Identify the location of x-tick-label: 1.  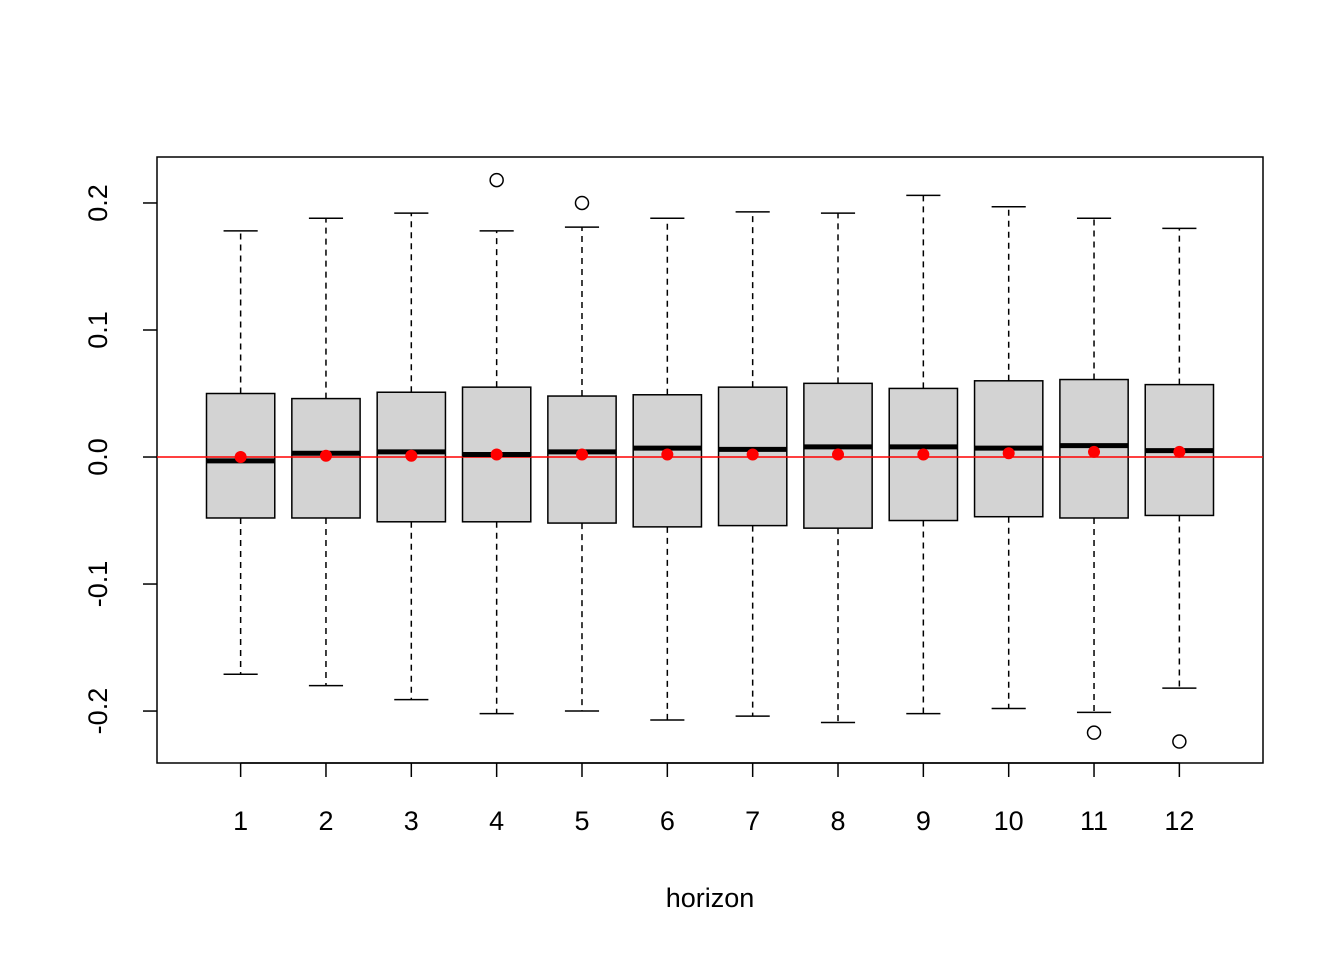
(240, 821).